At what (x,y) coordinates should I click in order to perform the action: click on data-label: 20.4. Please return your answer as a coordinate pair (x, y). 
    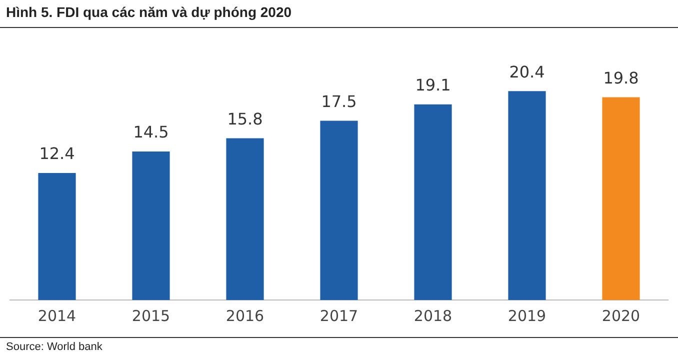
    Looking at the image, I should click on (527, 72).